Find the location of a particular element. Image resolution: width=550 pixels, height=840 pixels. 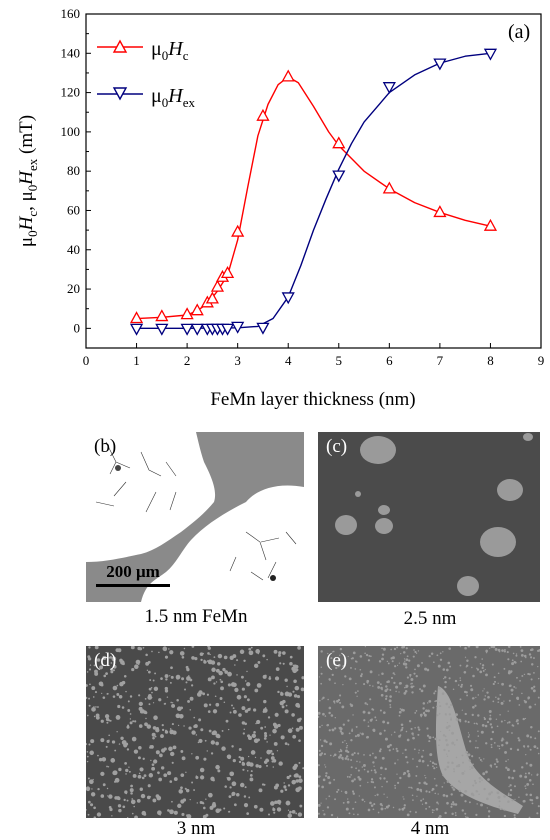

bright-streak-e is located at coordinates (479, 750).